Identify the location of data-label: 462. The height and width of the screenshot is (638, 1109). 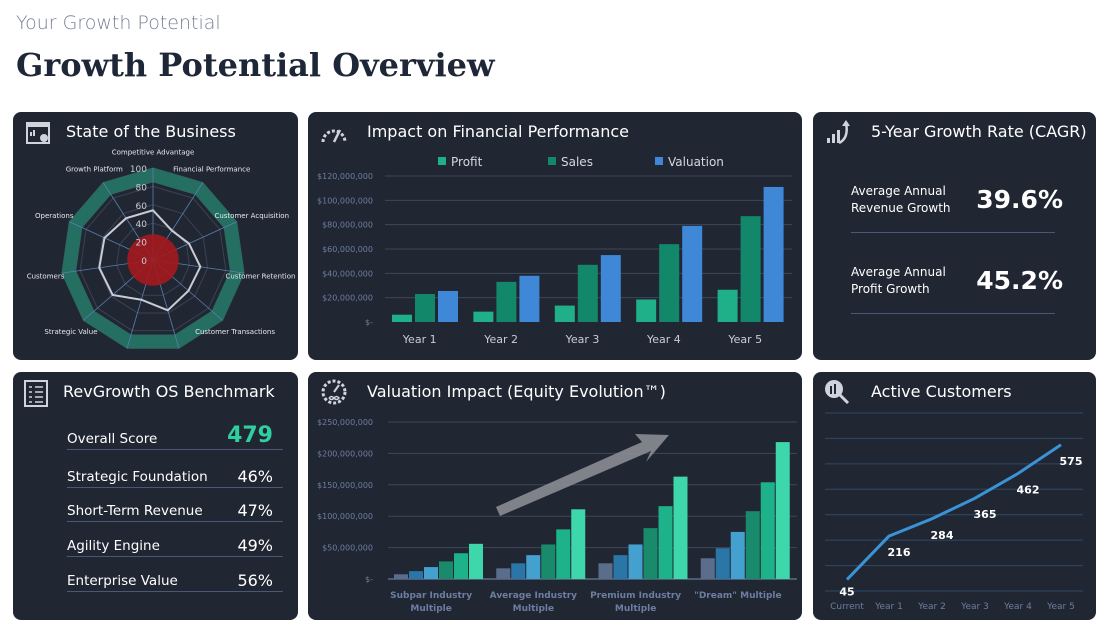
(1028, 490).